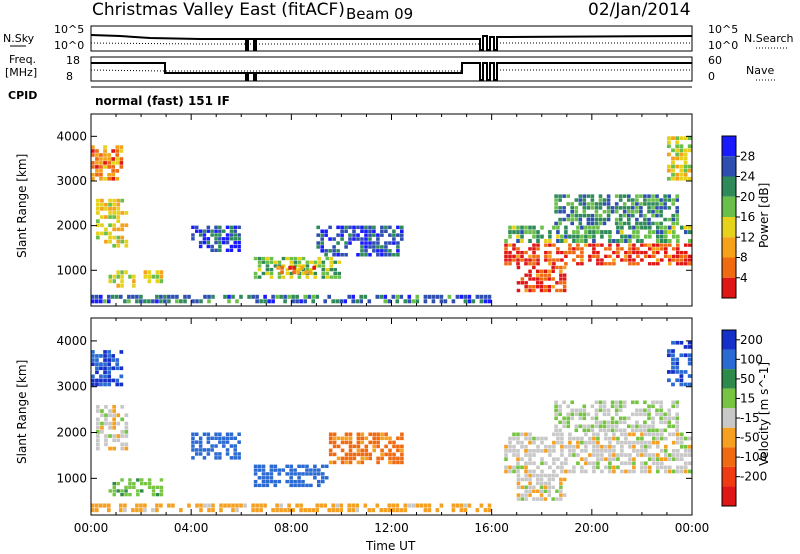 Image resolution: width=800 pixels, height=554 pixels. What do you see at coordinates (71, 433) in the screenshot?
I see `vel-ytick-label: 2000` at bounding box center [71, 433].